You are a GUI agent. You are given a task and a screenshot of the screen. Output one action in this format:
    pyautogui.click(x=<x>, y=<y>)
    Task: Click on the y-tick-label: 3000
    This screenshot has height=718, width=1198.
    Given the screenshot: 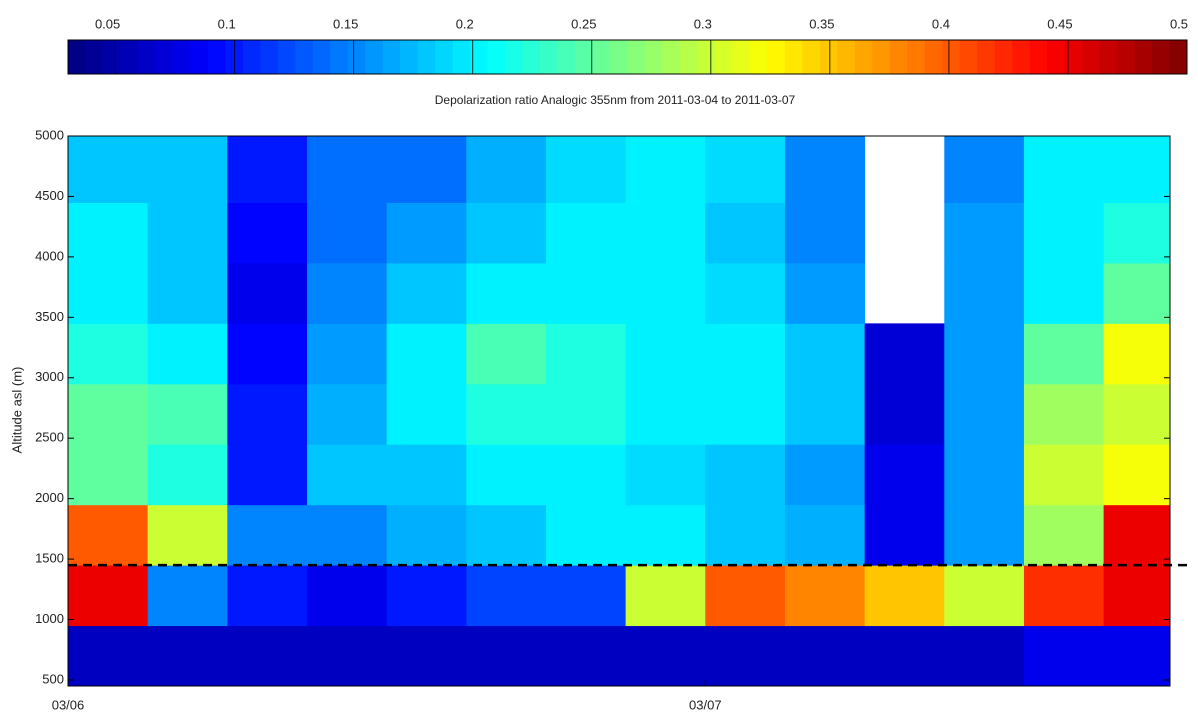 What is the action you would take?
    pyautogui.click(x=49, y=376)
    